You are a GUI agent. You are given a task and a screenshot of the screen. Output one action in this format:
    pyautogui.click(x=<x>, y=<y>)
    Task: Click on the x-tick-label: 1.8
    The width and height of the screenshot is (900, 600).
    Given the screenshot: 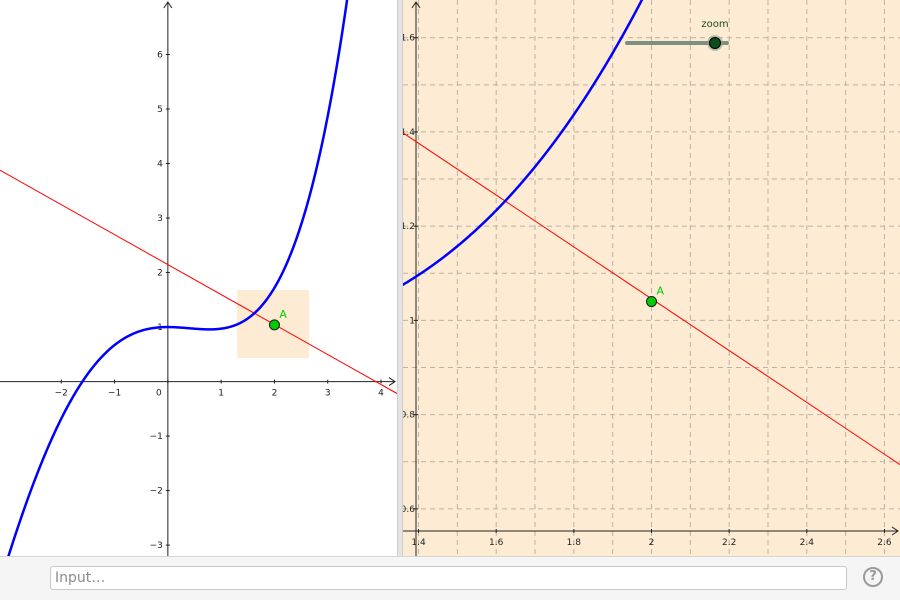 What is the action you would take?
    pyautogui.click(x=574, y=543)
    